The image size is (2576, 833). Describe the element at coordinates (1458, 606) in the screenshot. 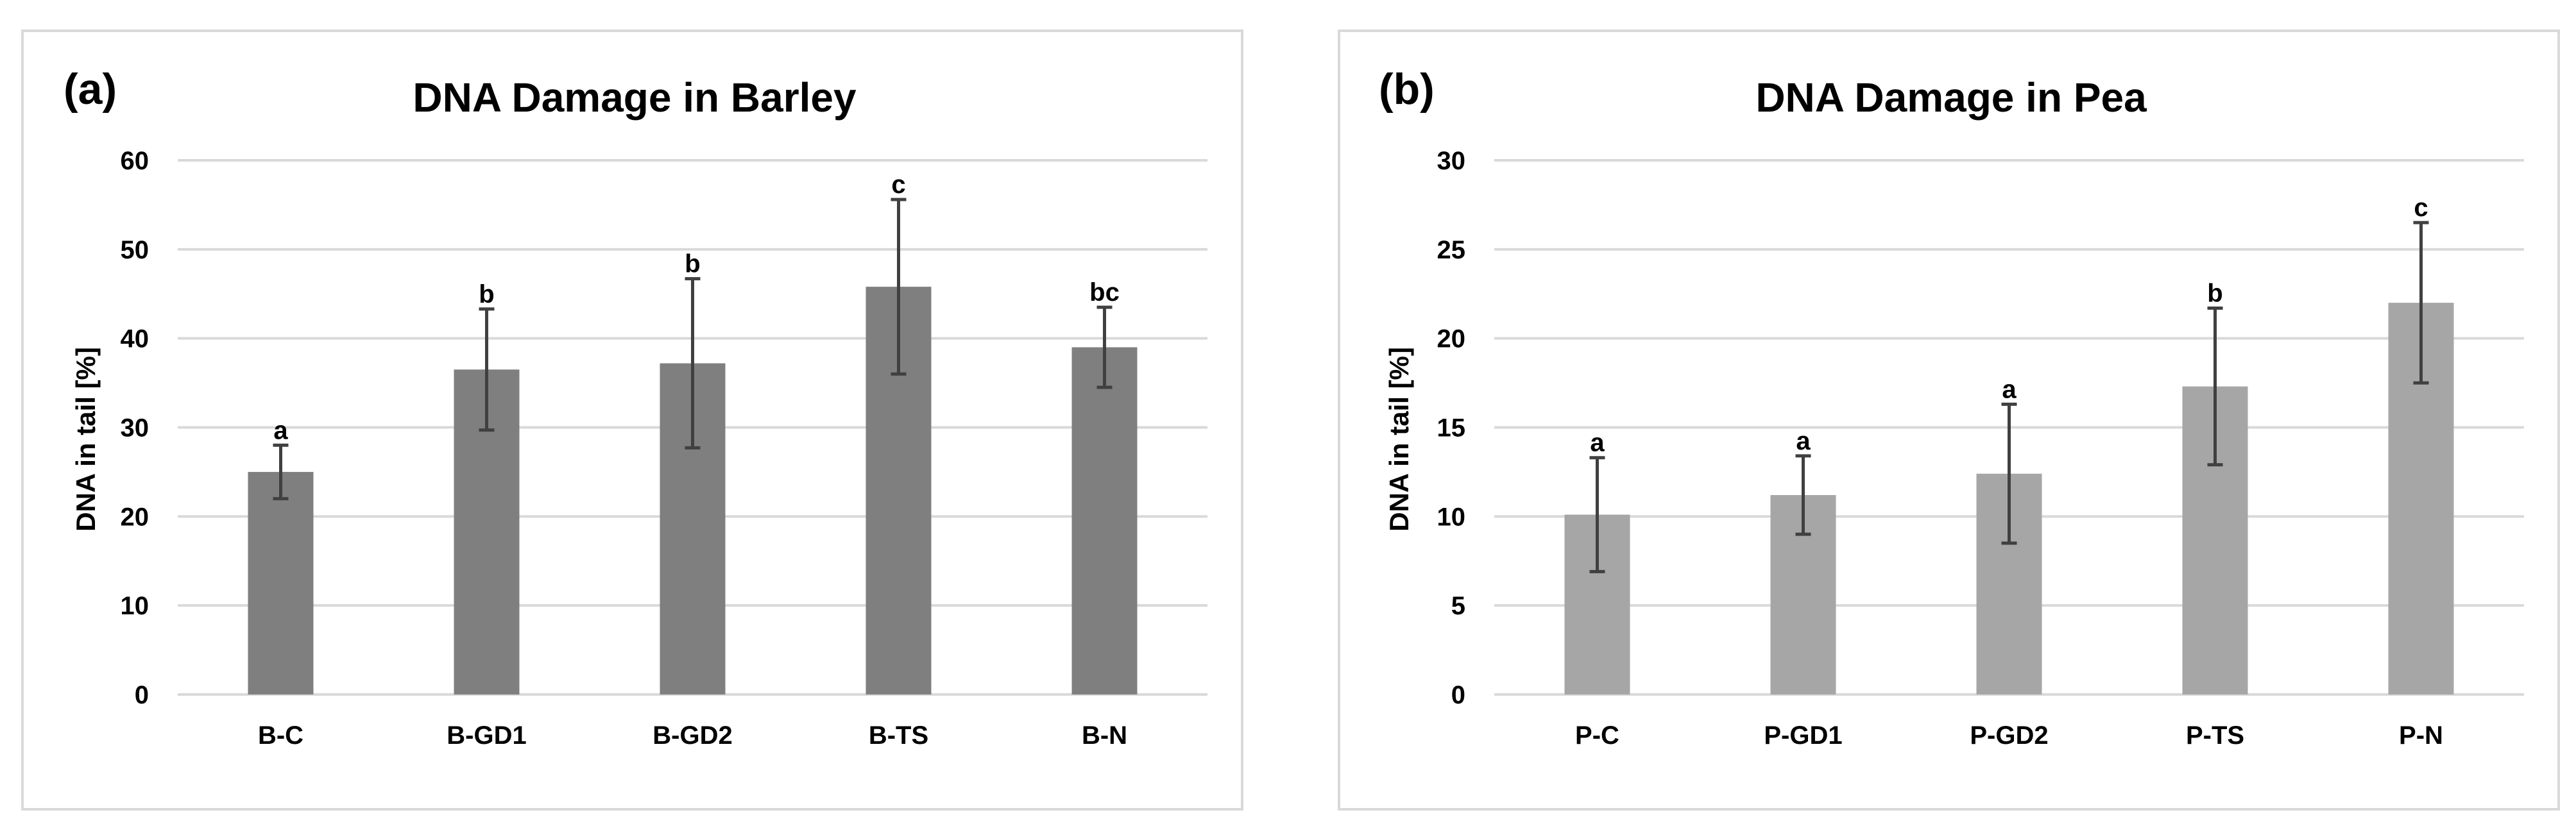

I see `y-tick-label: 5` at that location.